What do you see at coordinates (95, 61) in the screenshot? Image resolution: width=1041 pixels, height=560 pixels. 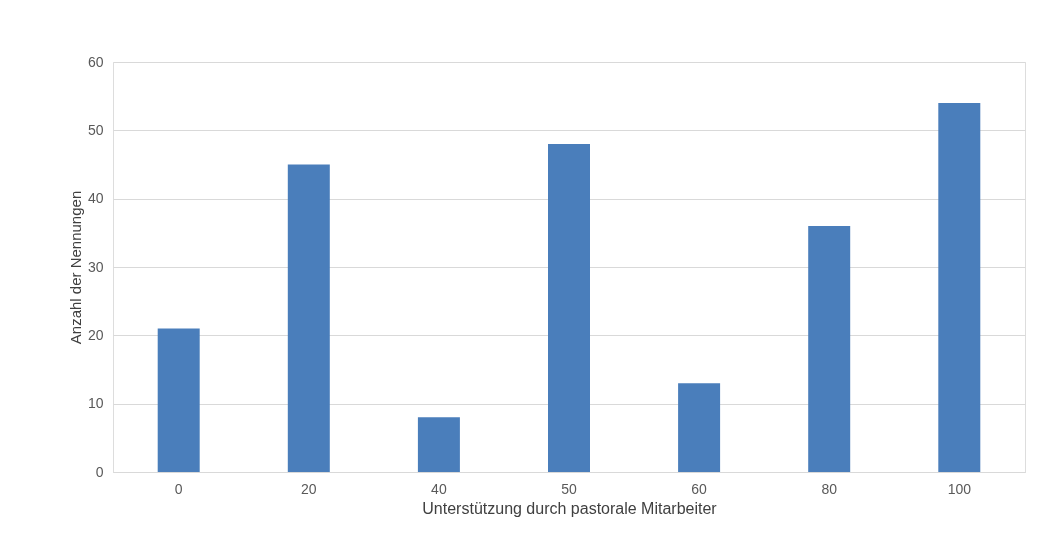 I see `y-tick-label: 60` at bounding box center [95, 61].